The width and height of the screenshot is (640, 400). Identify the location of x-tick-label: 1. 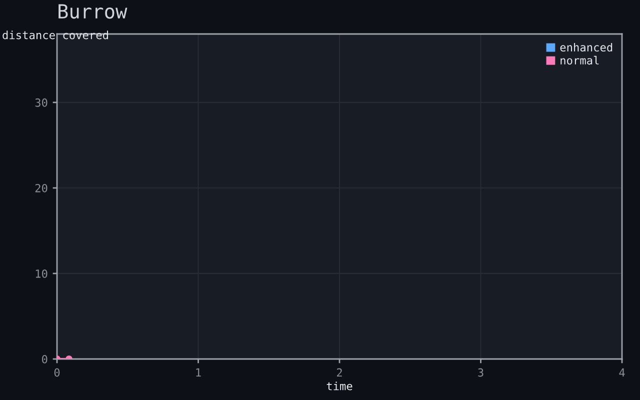
(198, 372).